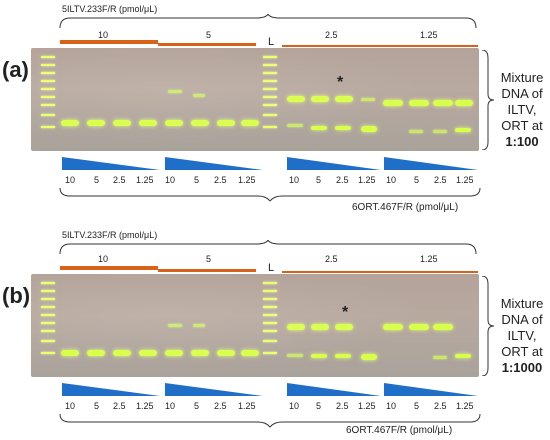  Describe the element at coordinates (16, 295) in the screenshot. I see `panel-label: (b)` at that location.